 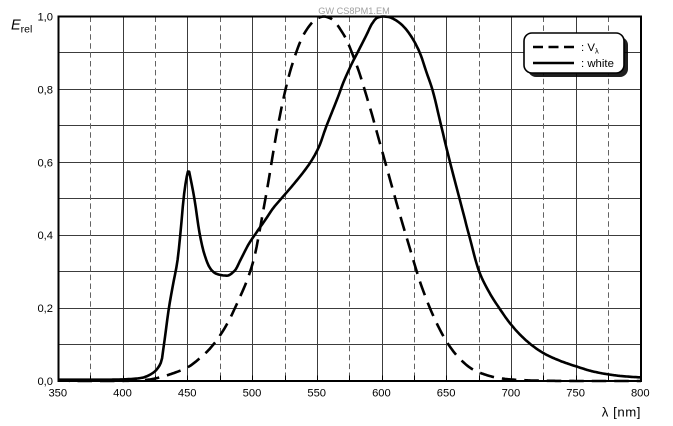 What do you see at coordinates (57, 394) in the screenshot?
I see `svg-text: 350` at bounding box center [57, 394].